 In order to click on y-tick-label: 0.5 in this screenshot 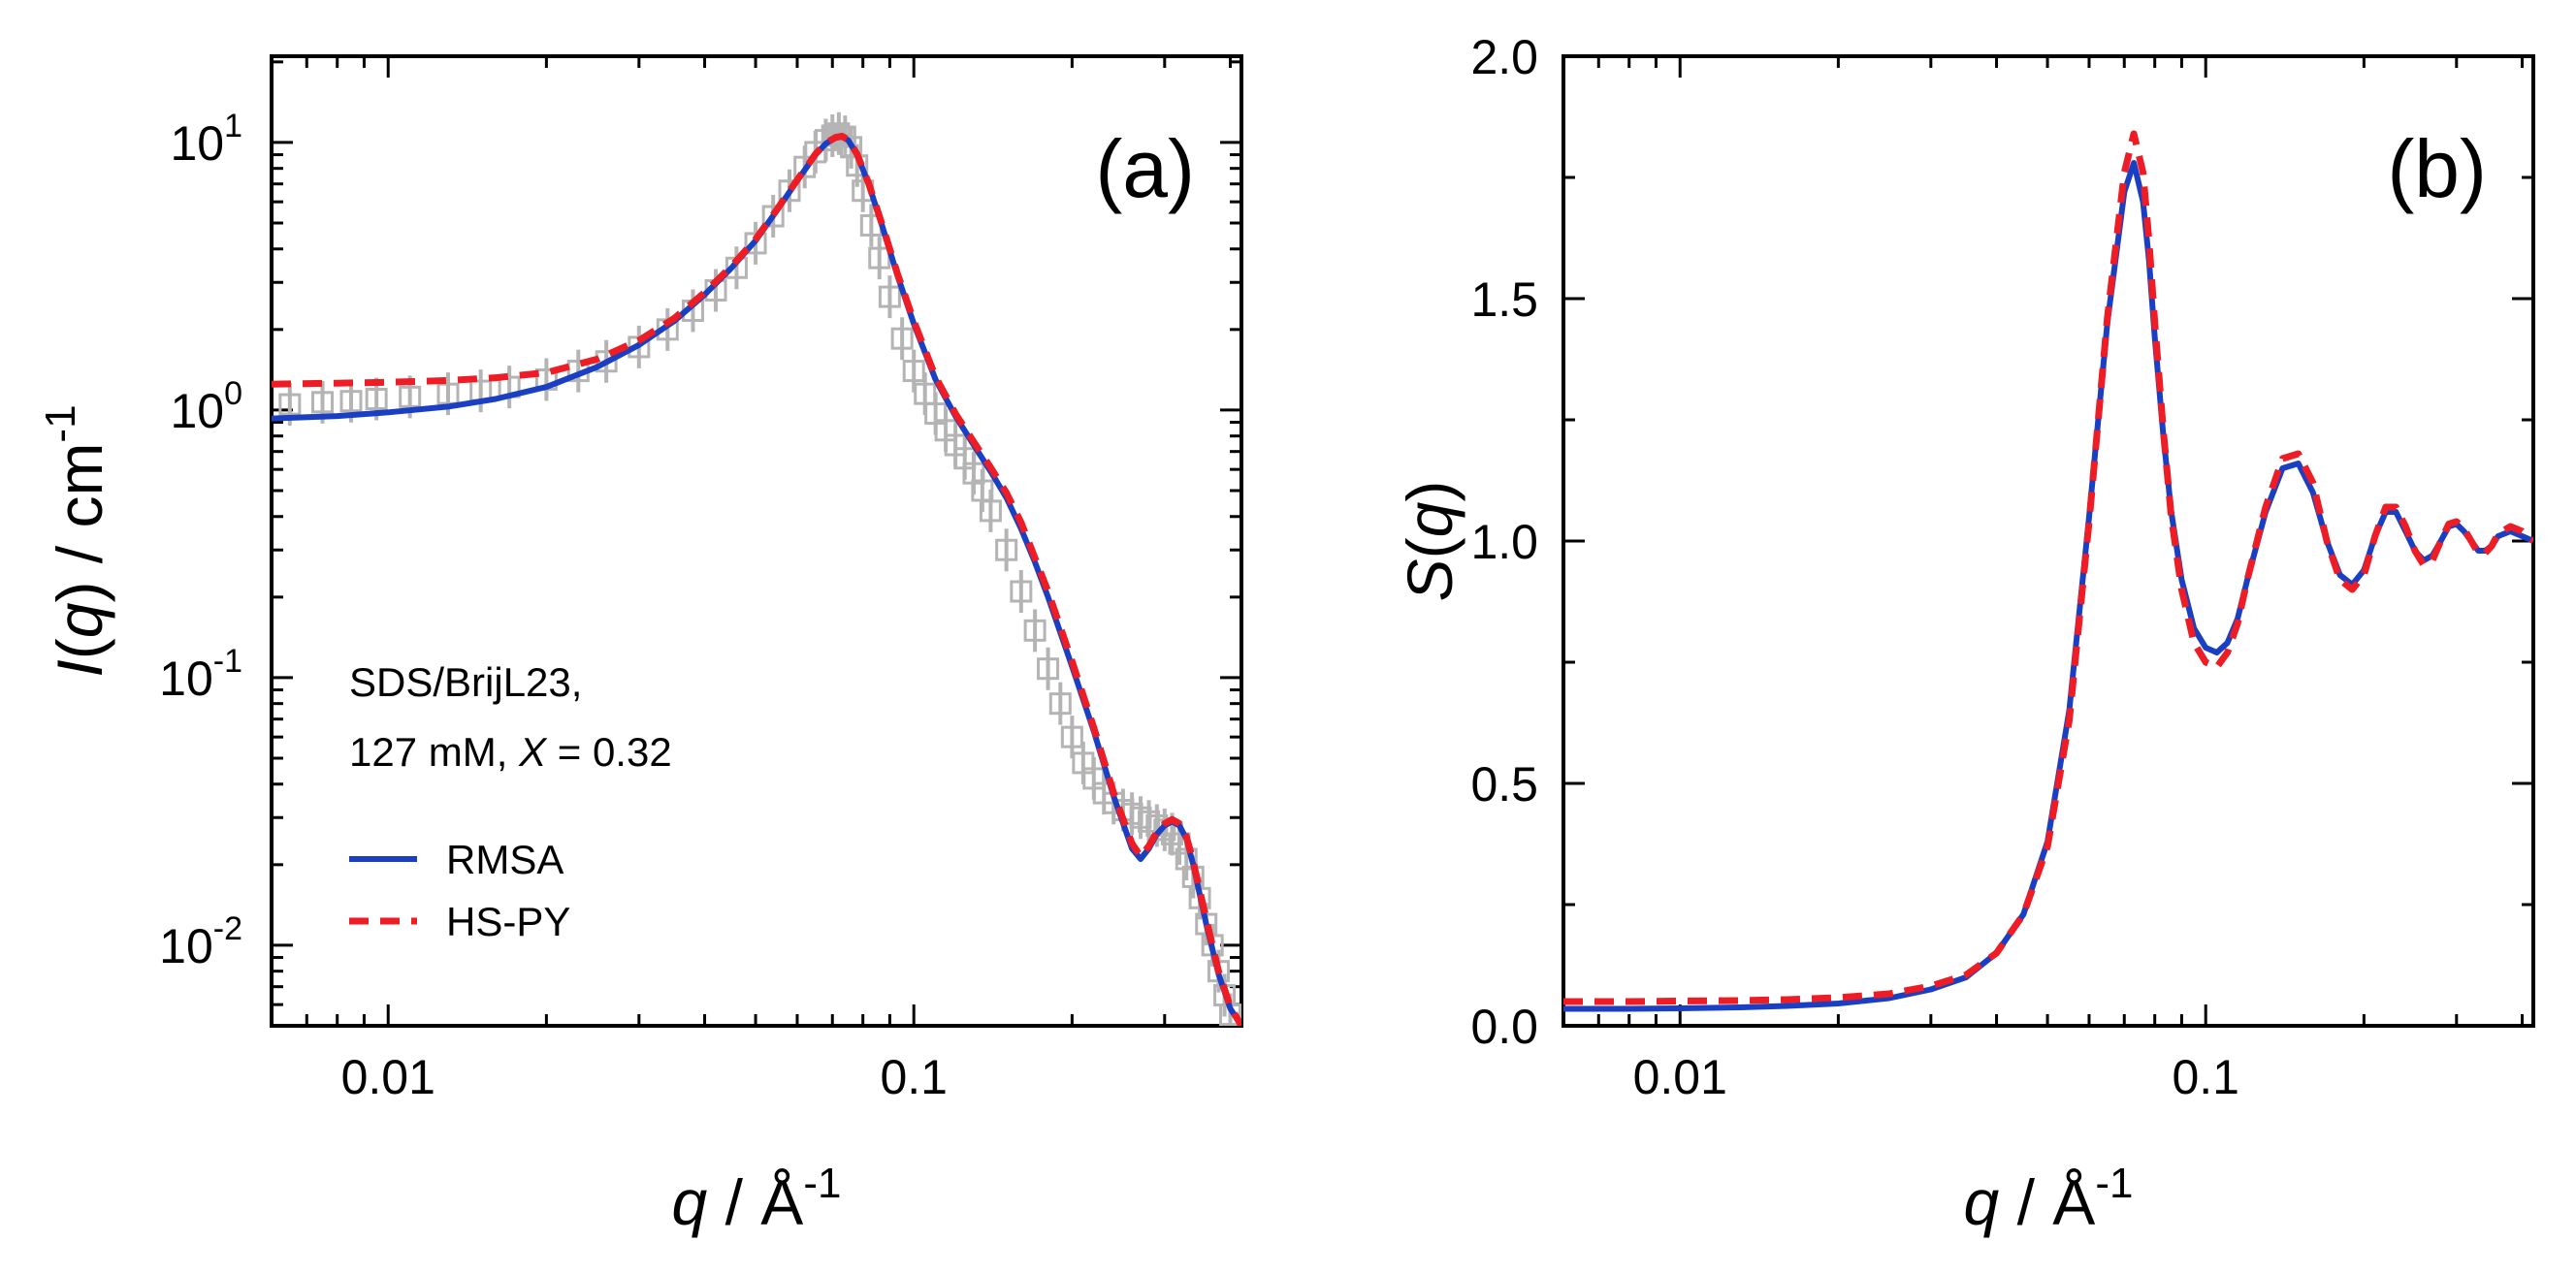, I will do `click(1504, 784)`.